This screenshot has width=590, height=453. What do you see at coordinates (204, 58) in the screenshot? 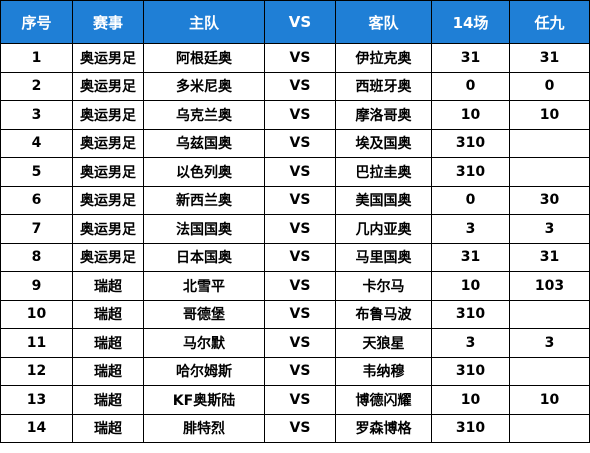
I see `cell-home-team: 阿根廷奥` at bounding box center [204, 58].